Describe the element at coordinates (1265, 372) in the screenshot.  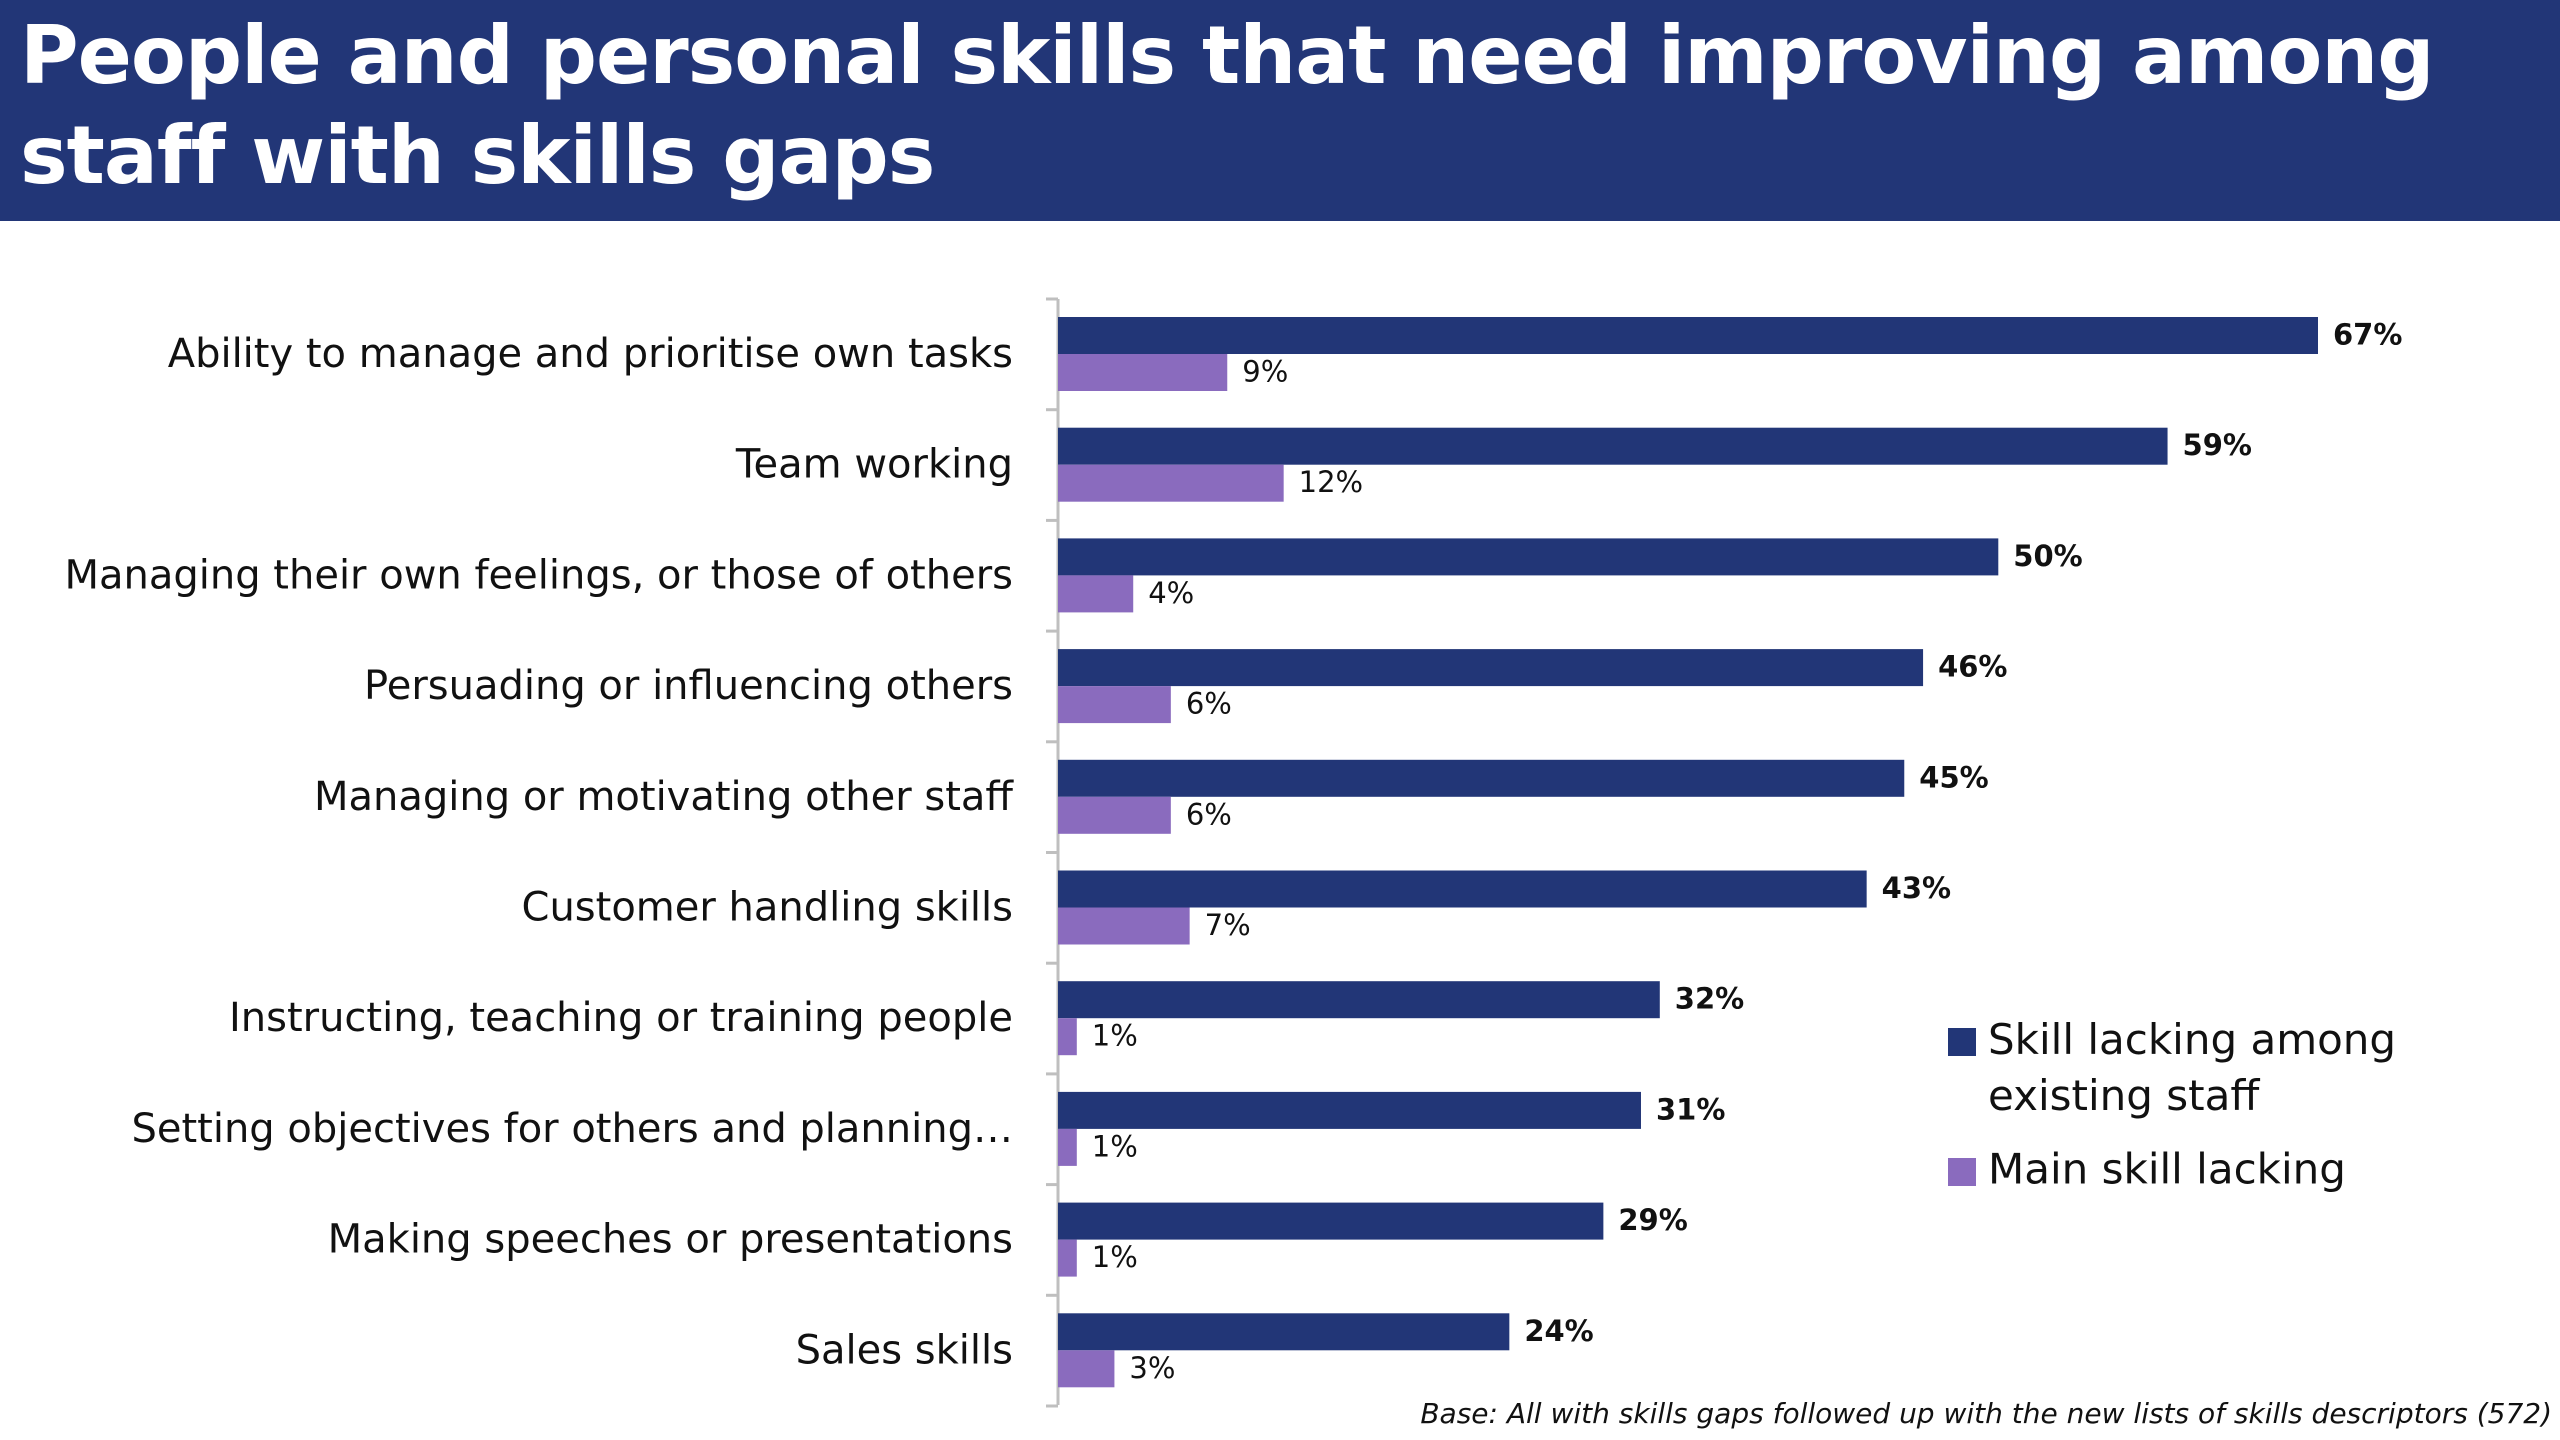
I see `data-label-main-skill-lacking: 9%` at that location.